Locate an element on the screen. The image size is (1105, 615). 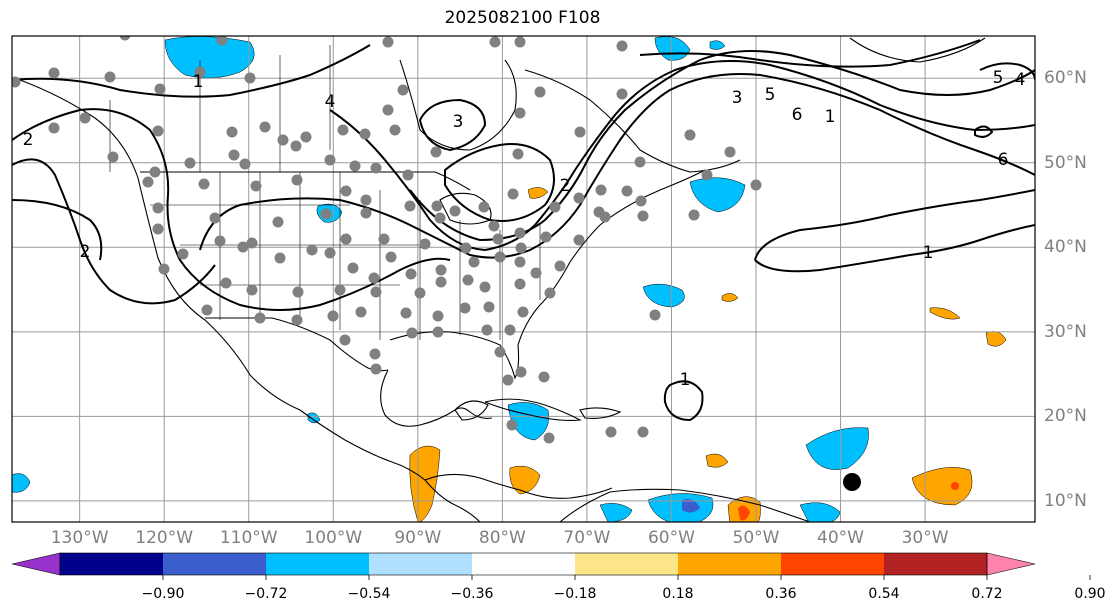
longitude-label: 30°W is located at coordinates (925, 538).